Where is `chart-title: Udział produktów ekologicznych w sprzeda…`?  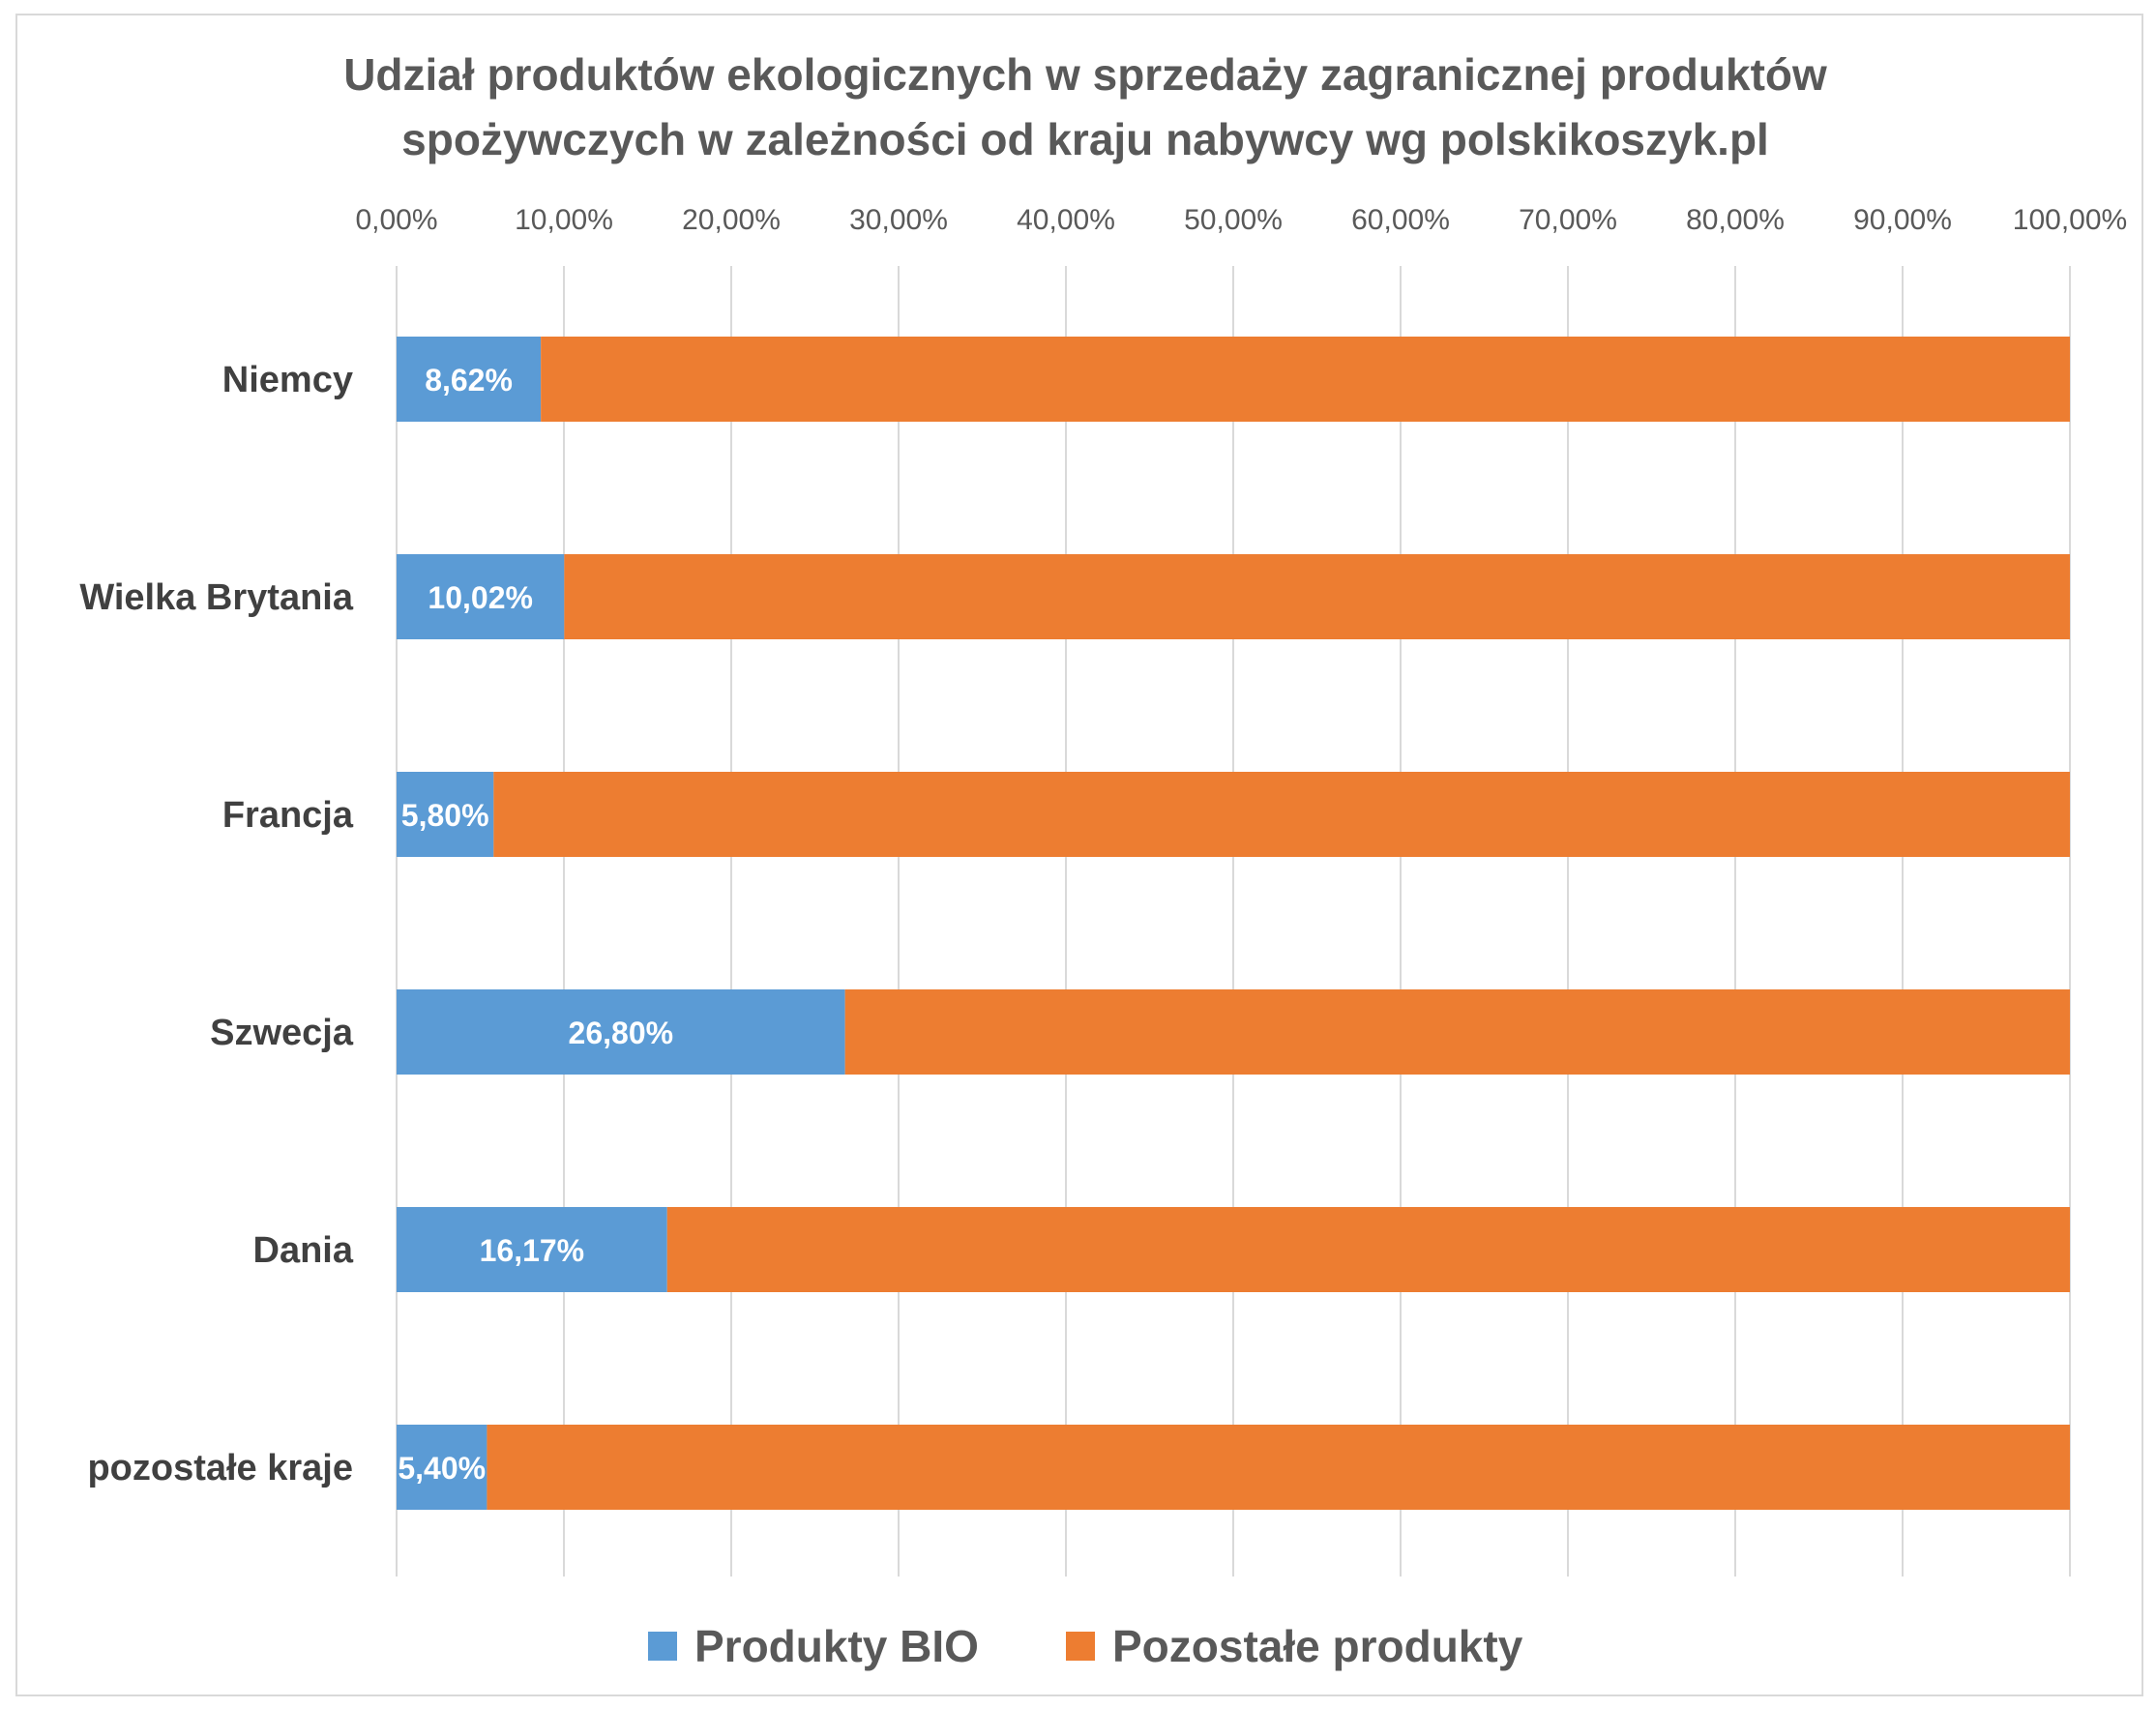 chart-title: Udział produktów ekologicznych w sprzeda… is located at coordinates (1085, 106).